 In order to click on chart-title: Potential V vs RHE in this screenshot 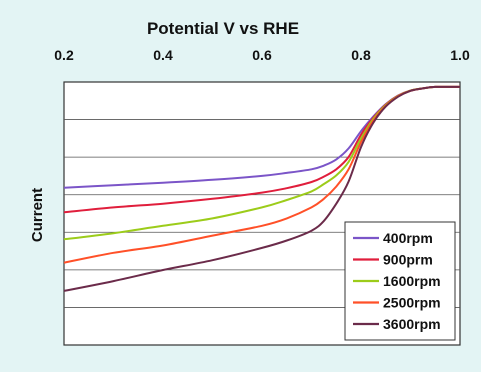, I will do `click(223, 28)`.